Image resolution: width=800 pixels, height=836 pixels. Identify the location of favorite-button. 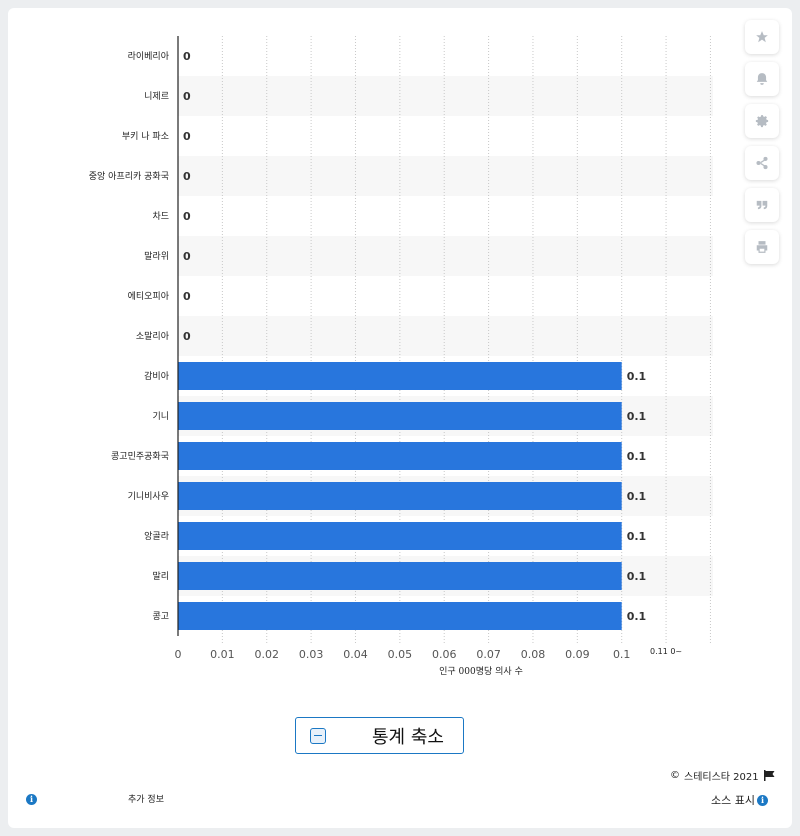
(762, 37).